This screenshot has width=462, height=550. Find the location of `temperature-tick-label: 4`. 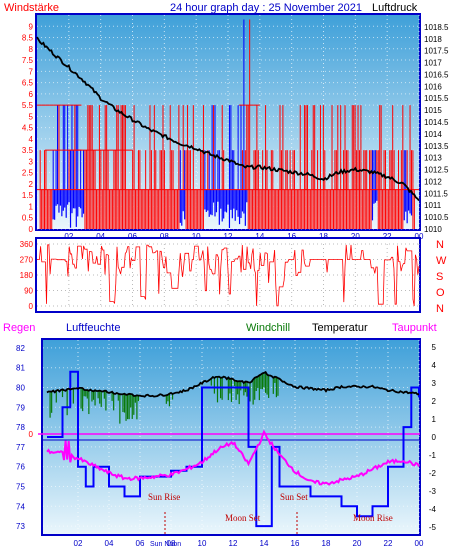

temperature-tick-label: 4 is located at coordinates (434, 365).